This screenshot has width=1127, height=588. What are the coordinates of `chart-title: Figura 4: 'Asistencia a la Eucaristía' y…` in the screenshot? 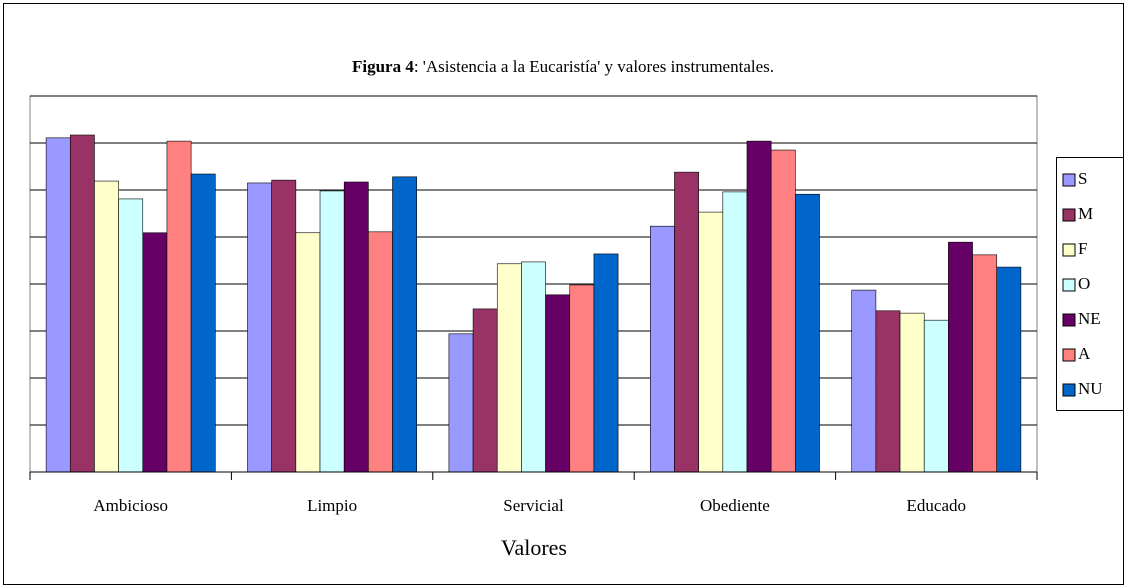 It's located at (563, 66).